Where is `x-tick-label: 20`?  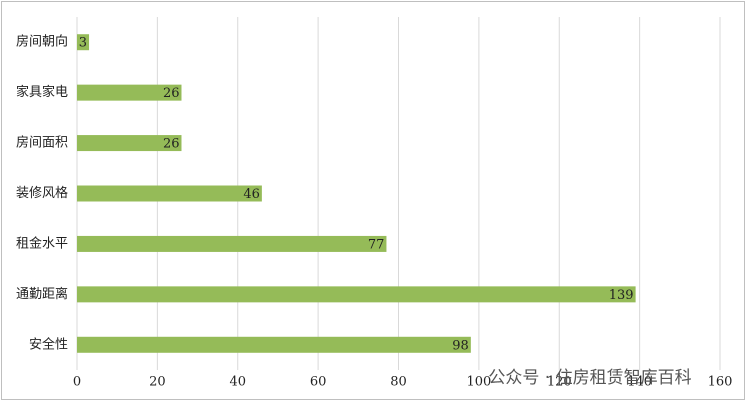 x-tick-label: 20 is located at coordinates (157, 382).